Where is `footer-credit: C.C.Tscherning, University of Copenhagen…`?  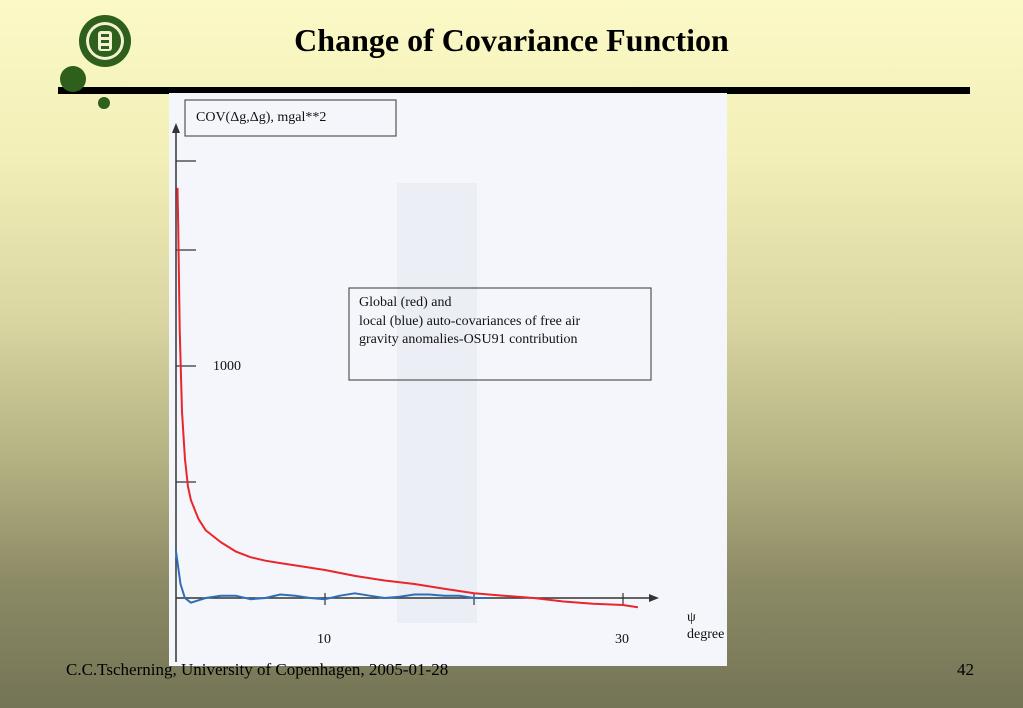 footer-credit: C.C.Tscherning, University of Copenhagen… is located at coordinates (257, 669).